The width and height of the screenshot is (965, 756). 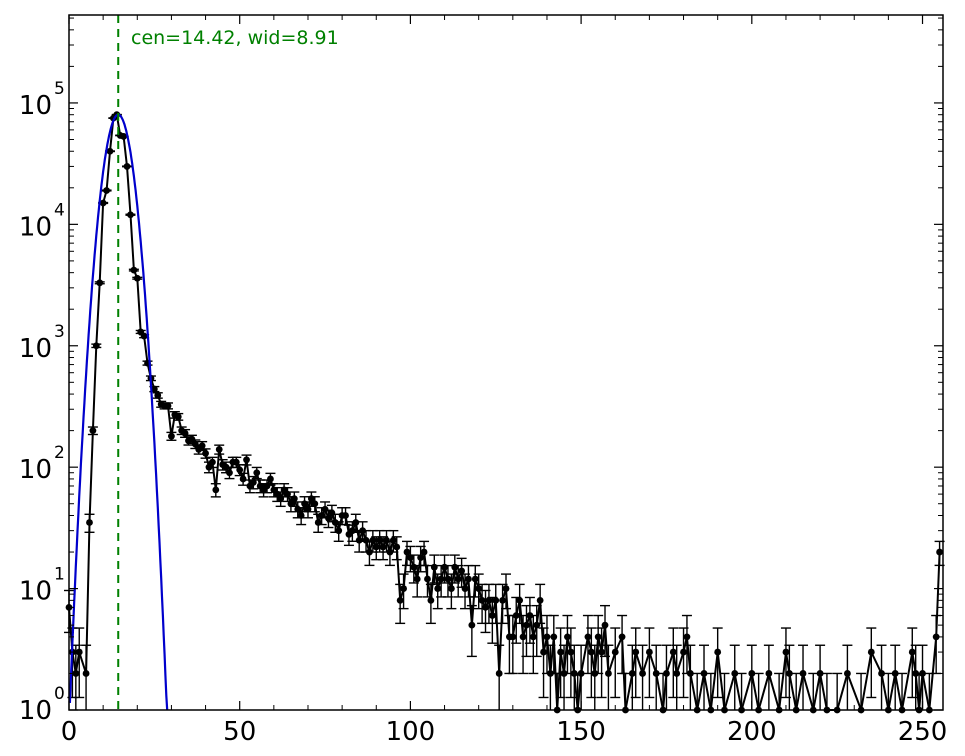 I want to click on y-tick-exponent: 0, so click(x=59, y=694).